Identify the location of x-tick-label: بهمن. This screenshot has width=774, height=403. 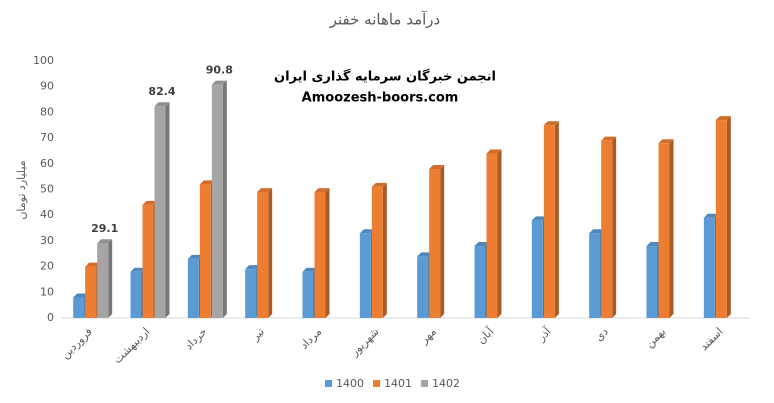
(655, 337).